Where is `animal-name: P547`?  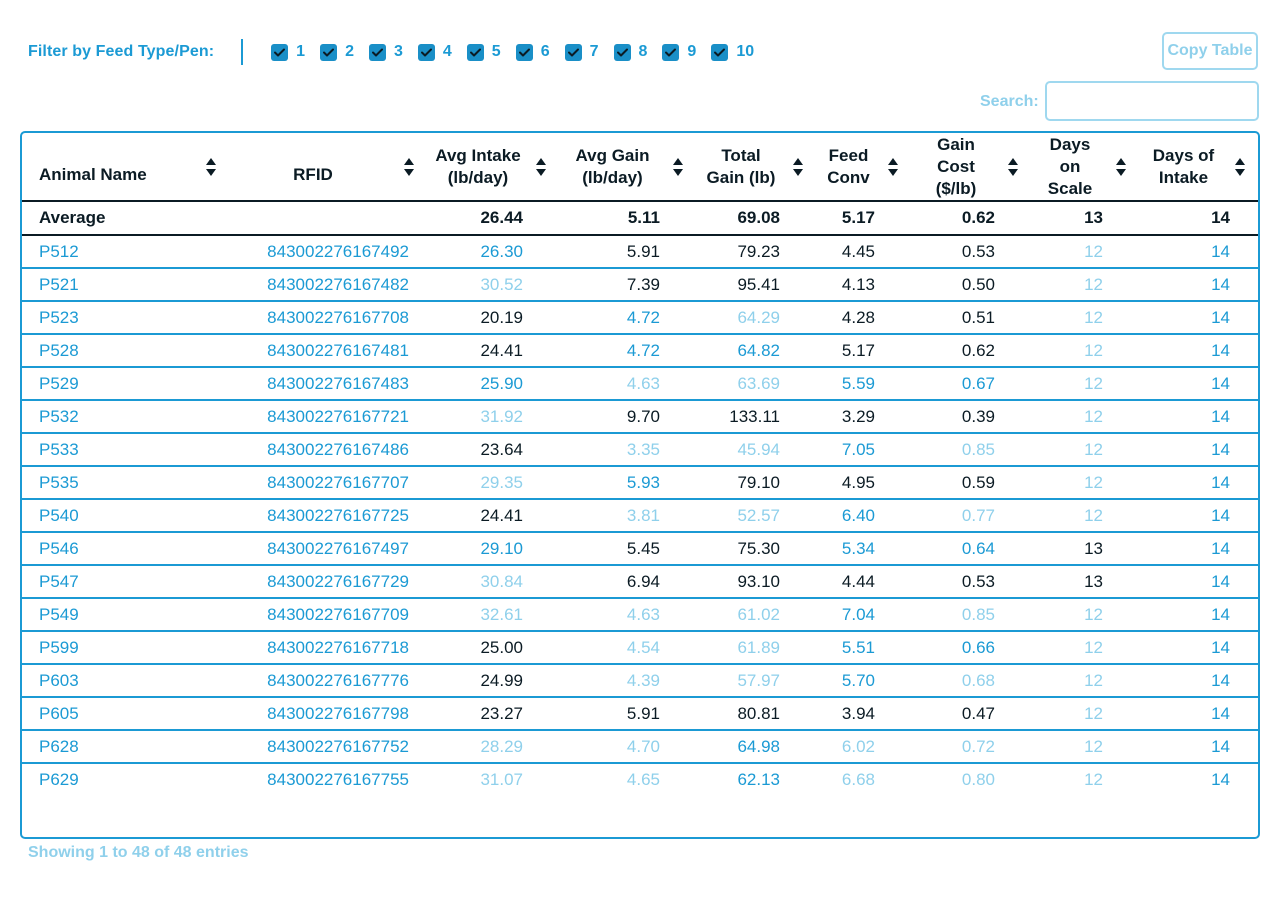 animal-name: P547 is located at coordinates (125, 582).